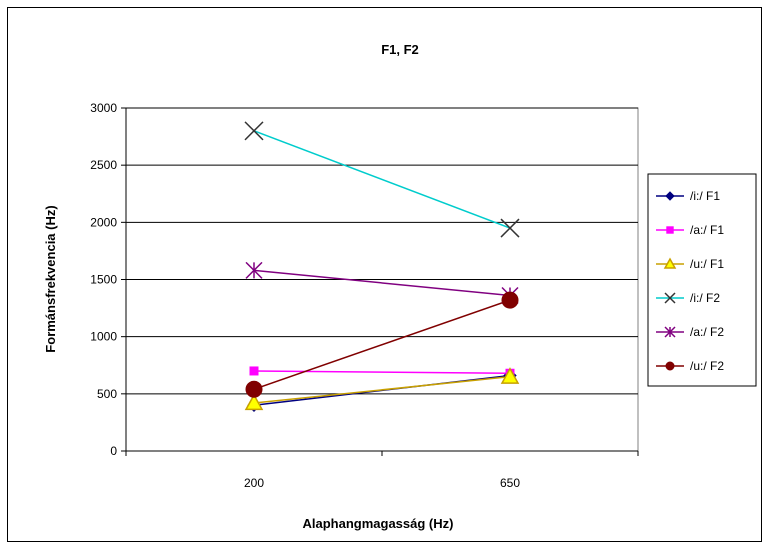  What do you see at coordinates (707, 366) in the screenshot?
I see `legend-label: /u:/ F2` at bounding box center [707, 366].